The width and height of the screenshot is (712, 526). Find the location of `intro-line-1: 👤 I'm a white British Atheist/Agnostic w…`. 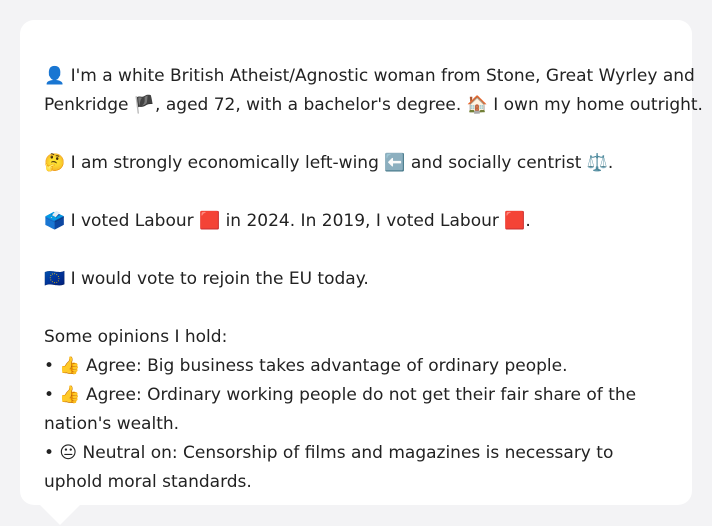

intro-line-1: 👤 I'm a white British Atheist/Agnostic w… is located at coordinates (369, 76).